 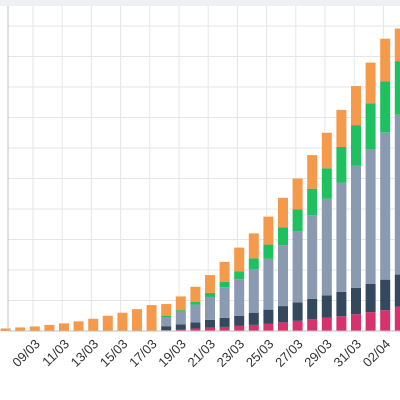 I want to click on x-tick-label: 29/03, so click(x=318, y=353).